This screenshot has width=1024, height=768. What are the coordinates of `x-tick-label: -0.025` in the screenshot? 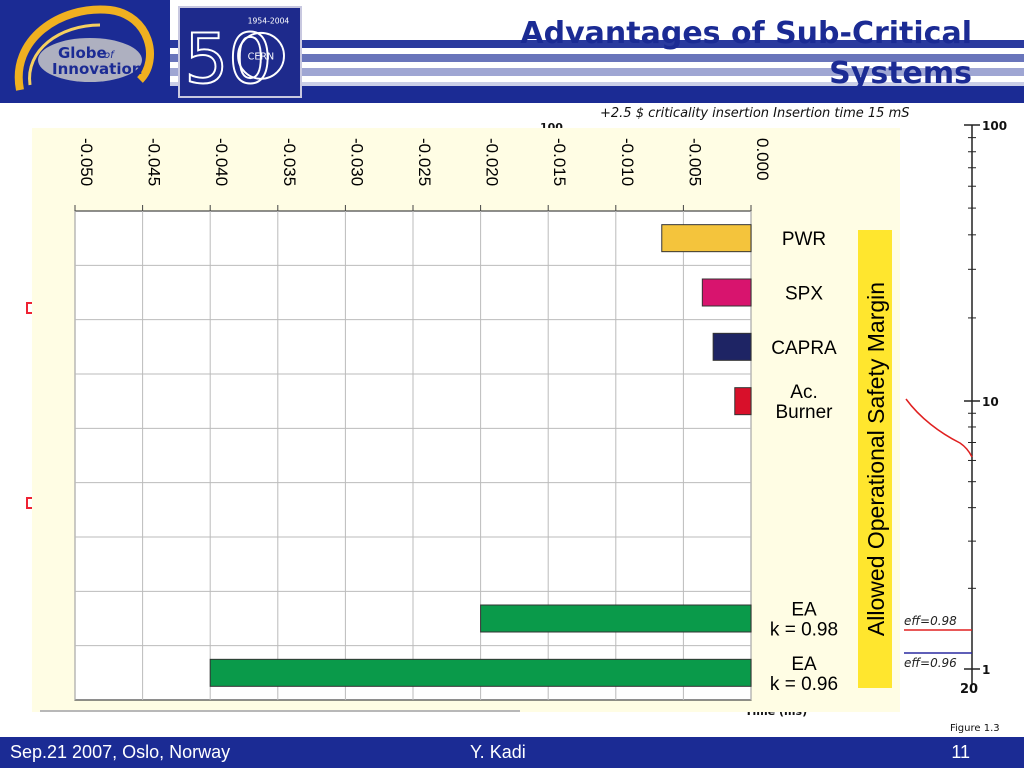 It's located at (424, 162).